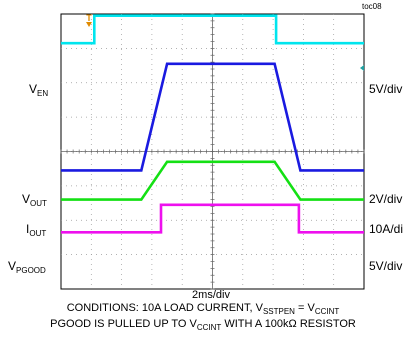 This screenshot has width=405, height=362. I want to click on trigger-marker-label: T, so click(89, 18).